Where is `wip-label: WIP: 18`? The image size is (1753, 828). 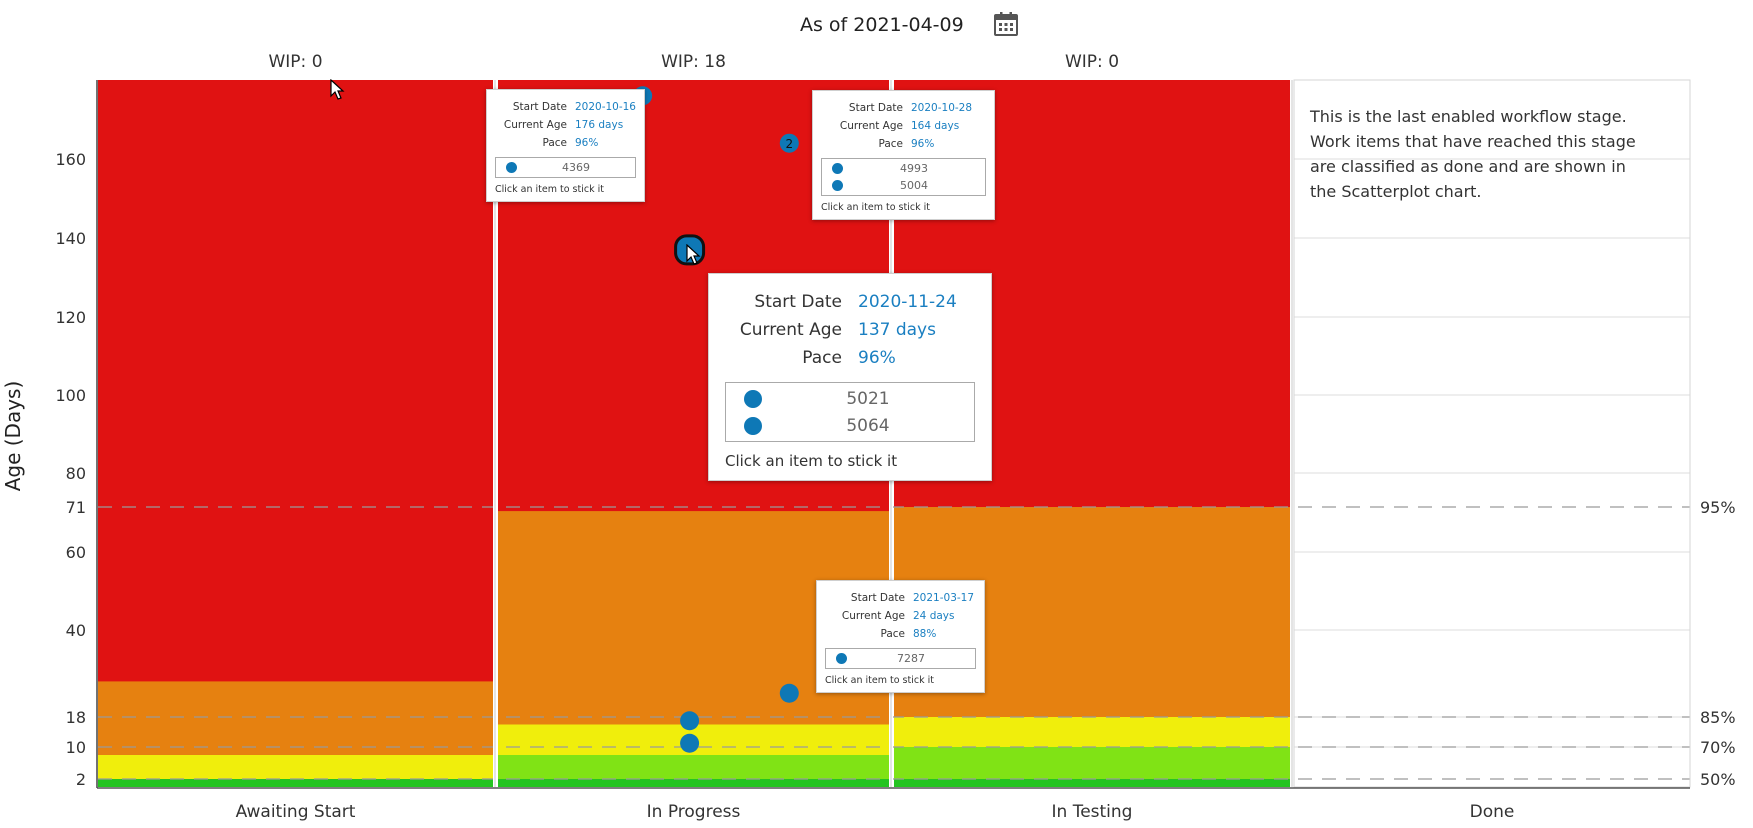
wip-label: WIP: 18 is located at coordinates (693, 62).